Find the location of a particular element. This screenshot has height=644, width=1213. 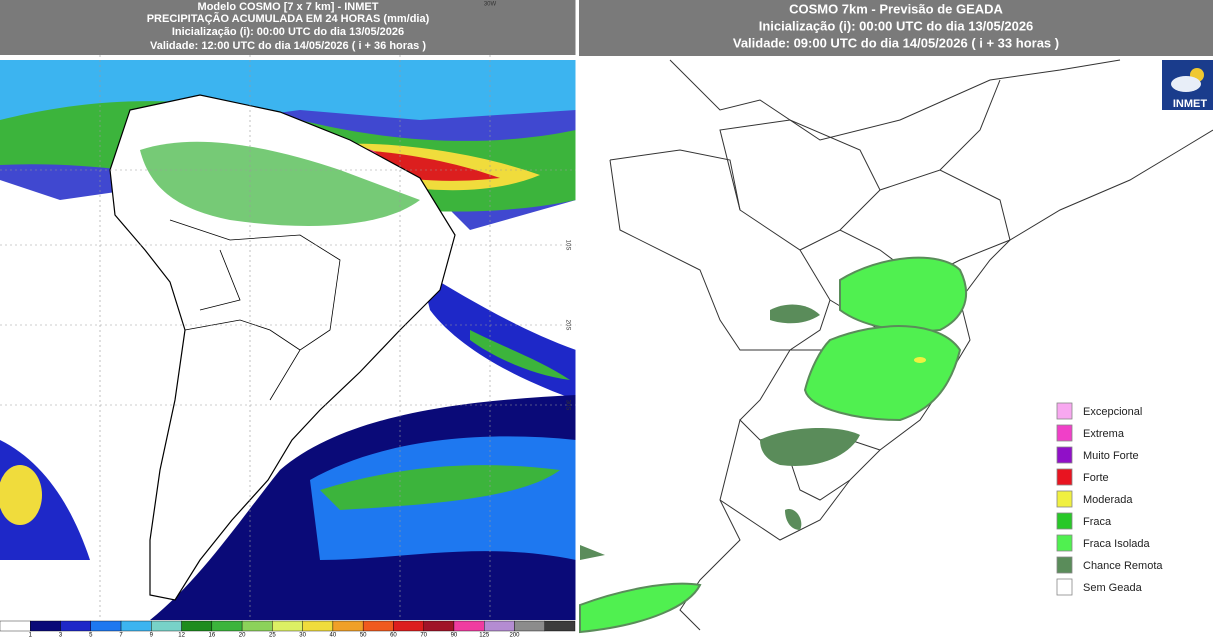

lat-labels: 10S 20S 30S is located at coordinates (567, 325).